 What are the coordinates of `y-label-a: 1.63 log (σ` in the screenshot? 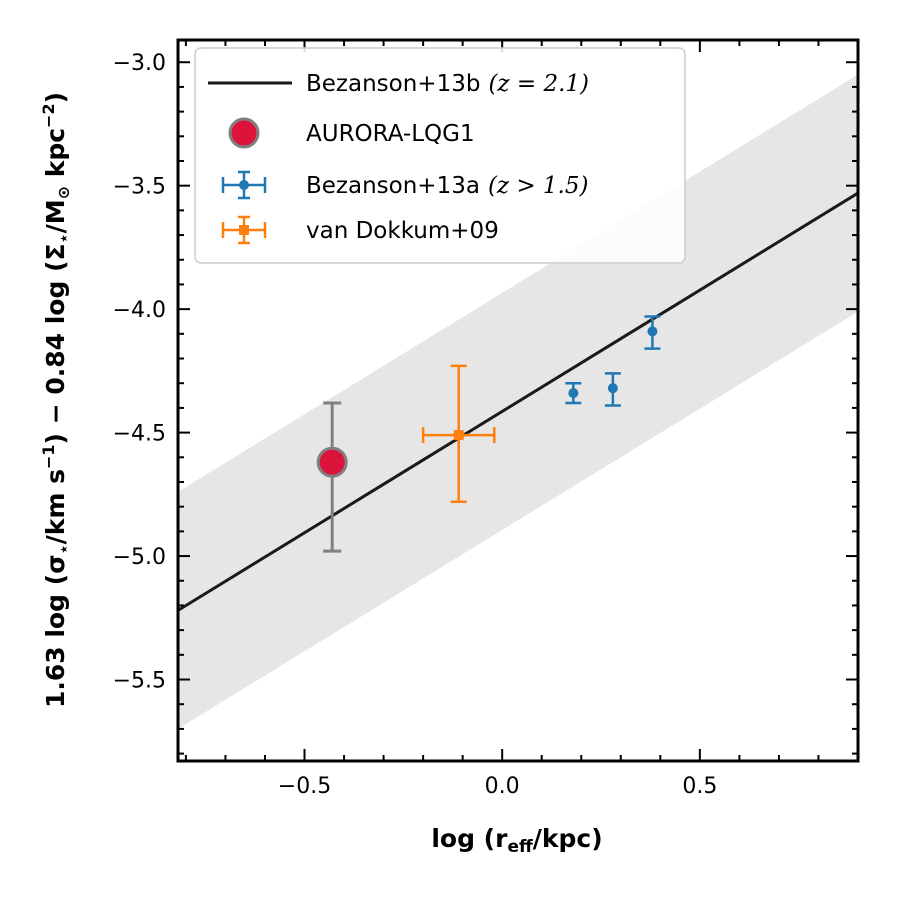 It's located at (55, 631).